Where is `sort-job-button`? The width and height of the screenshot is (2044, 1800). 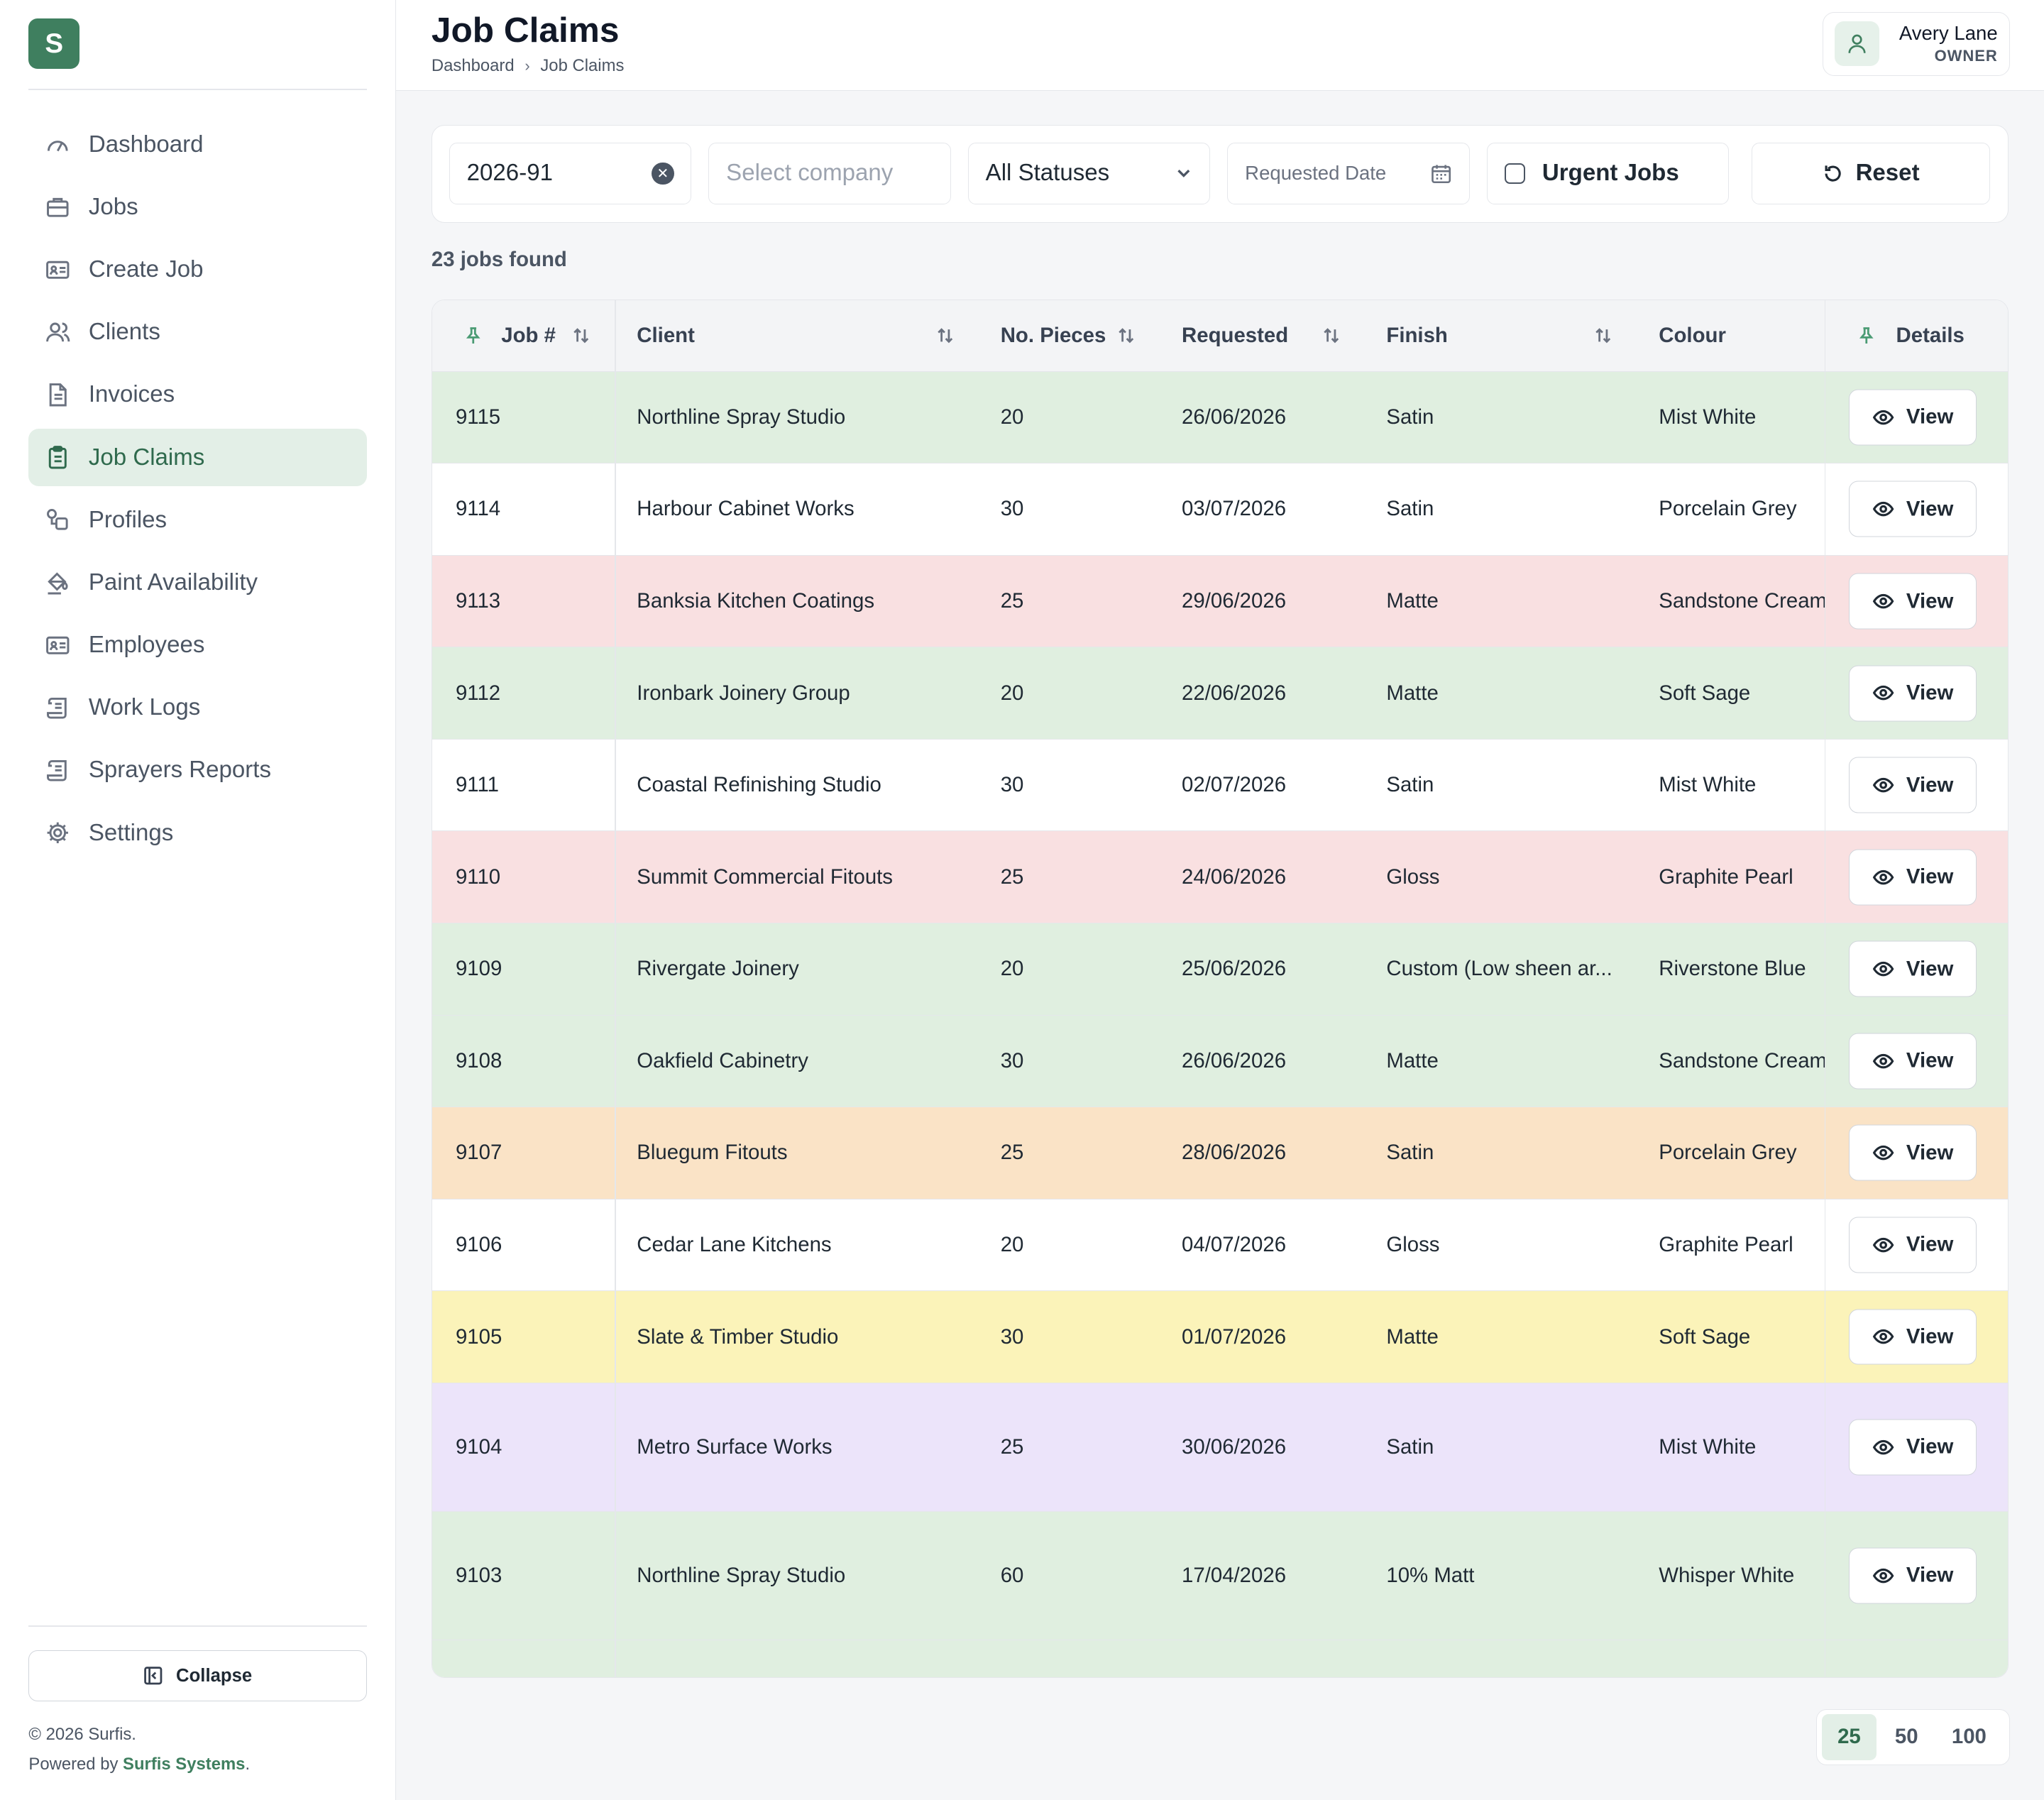
sort-job-button is located at coordinates (581, 335).